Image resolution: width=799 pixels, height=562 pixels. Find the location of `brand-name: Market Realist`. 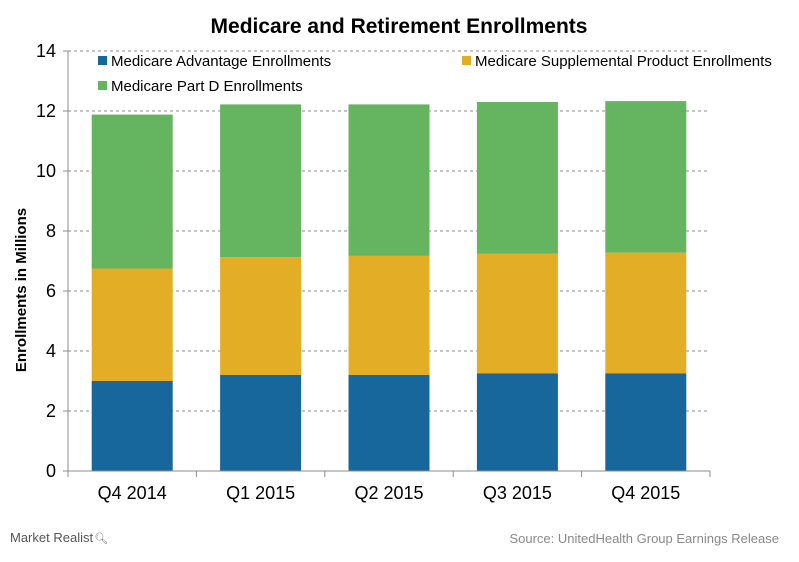

brand-name: Market Realist is located at coordinates (52, 537).